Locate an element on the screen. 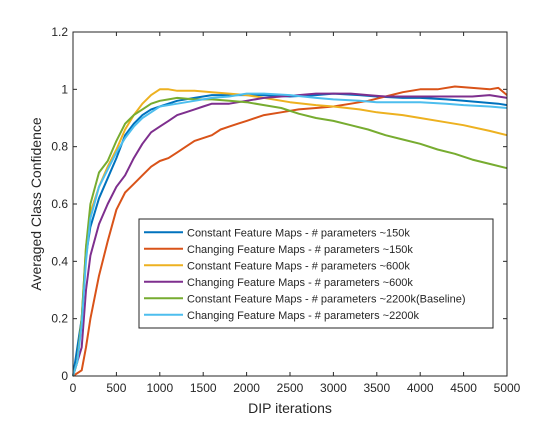 This screenshot has width=560, height=425. x-tick-label: 3500 is located at coordinates (376, 388).